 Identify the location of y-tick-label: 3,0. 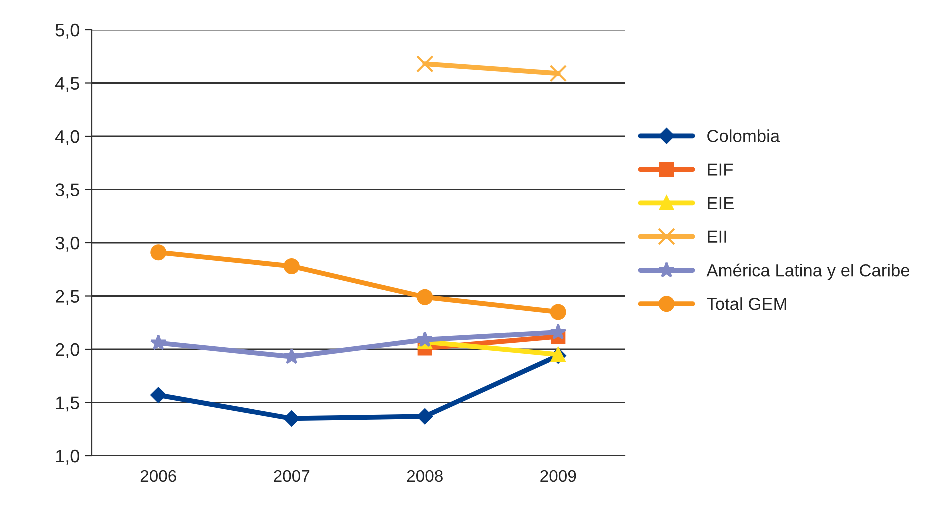
(68, 244).